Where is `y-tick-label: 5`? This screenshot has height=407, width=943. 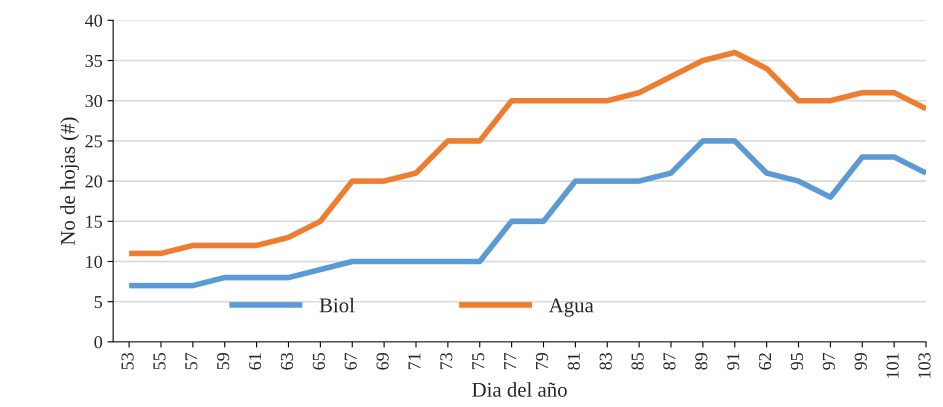
y-tick-label: 5 is located at coordinates (98, 302).